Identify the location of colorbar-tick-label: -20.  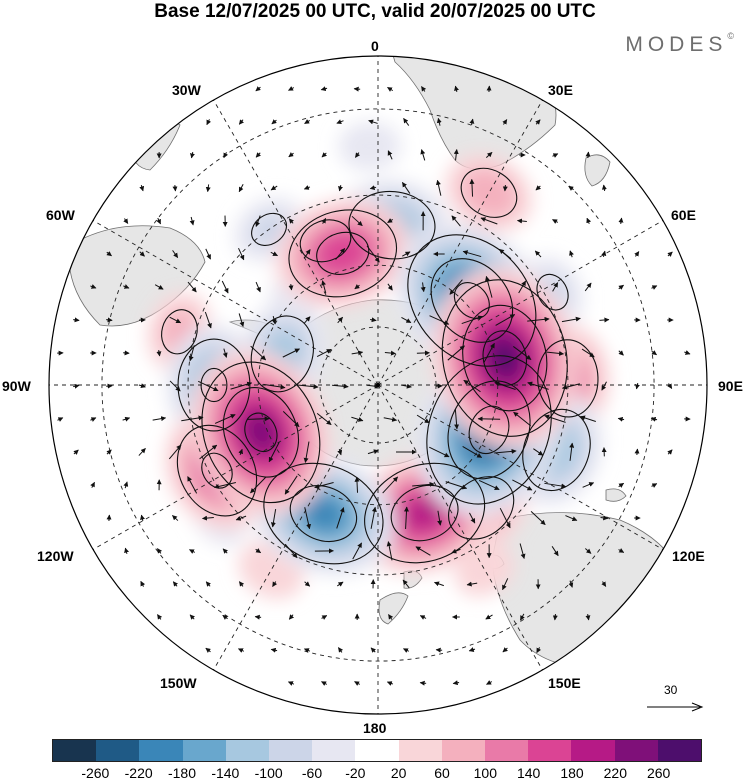
(355, 773).